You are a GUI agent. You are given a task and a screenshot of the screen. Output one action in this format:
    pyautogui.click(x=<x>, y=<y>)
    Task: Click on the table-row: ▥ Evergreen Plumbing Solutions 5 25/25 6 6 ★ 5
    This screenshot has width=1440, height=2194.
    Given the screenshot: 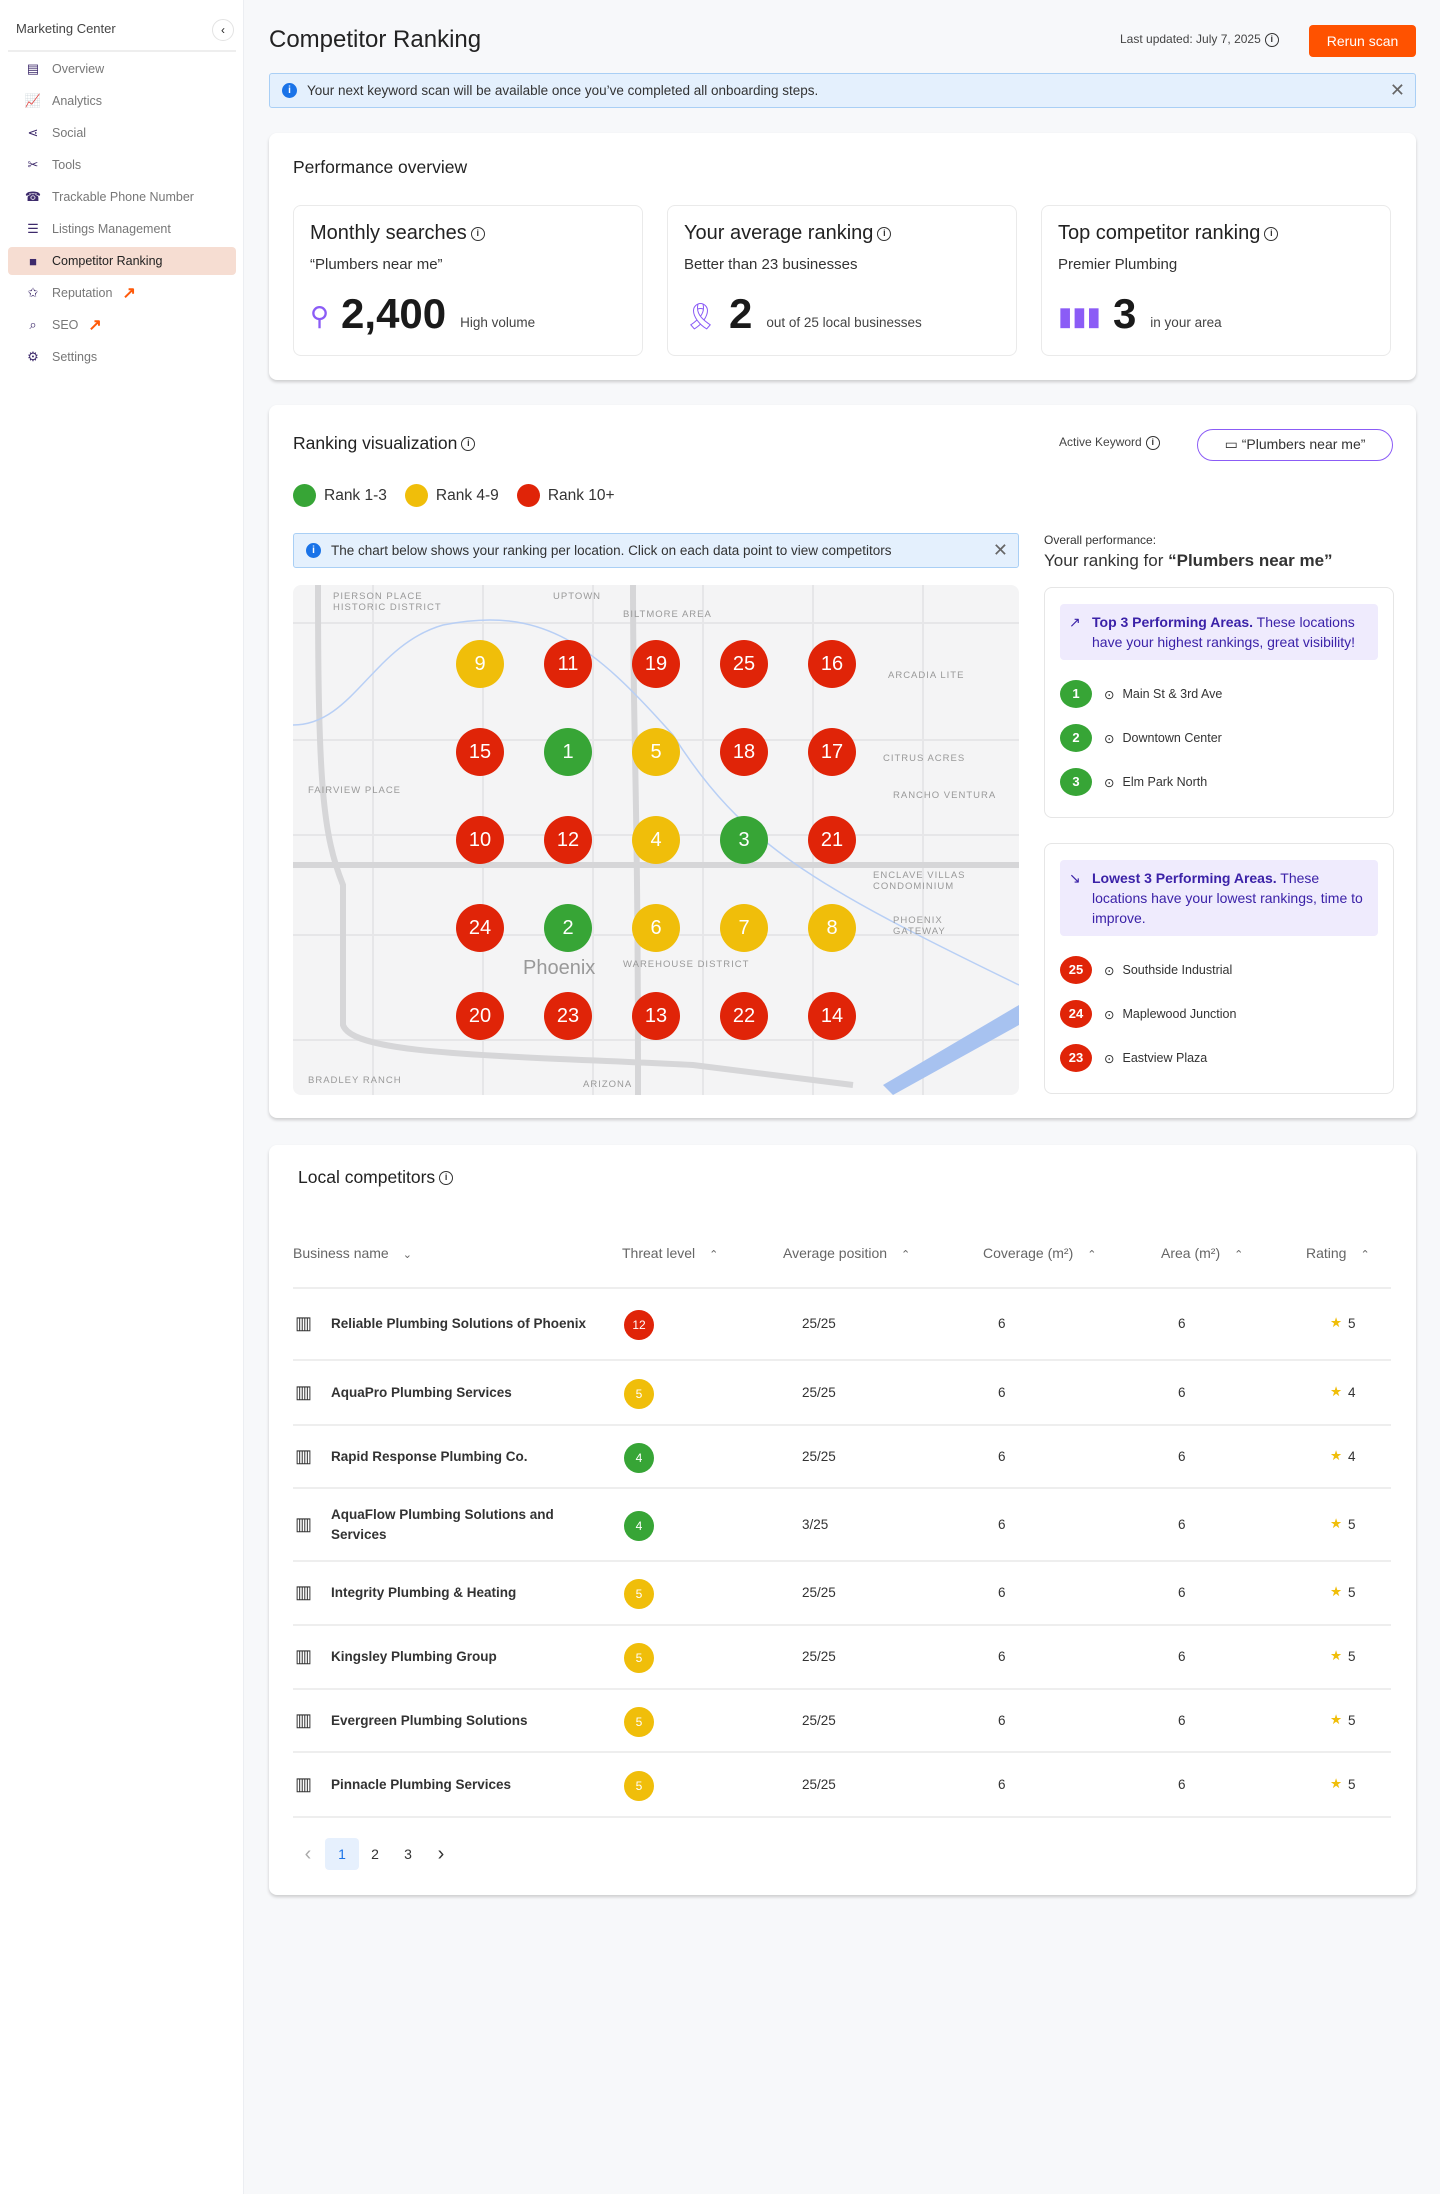 What is the action you would take?
    pyautogui.click(x=842, y=1719)
    